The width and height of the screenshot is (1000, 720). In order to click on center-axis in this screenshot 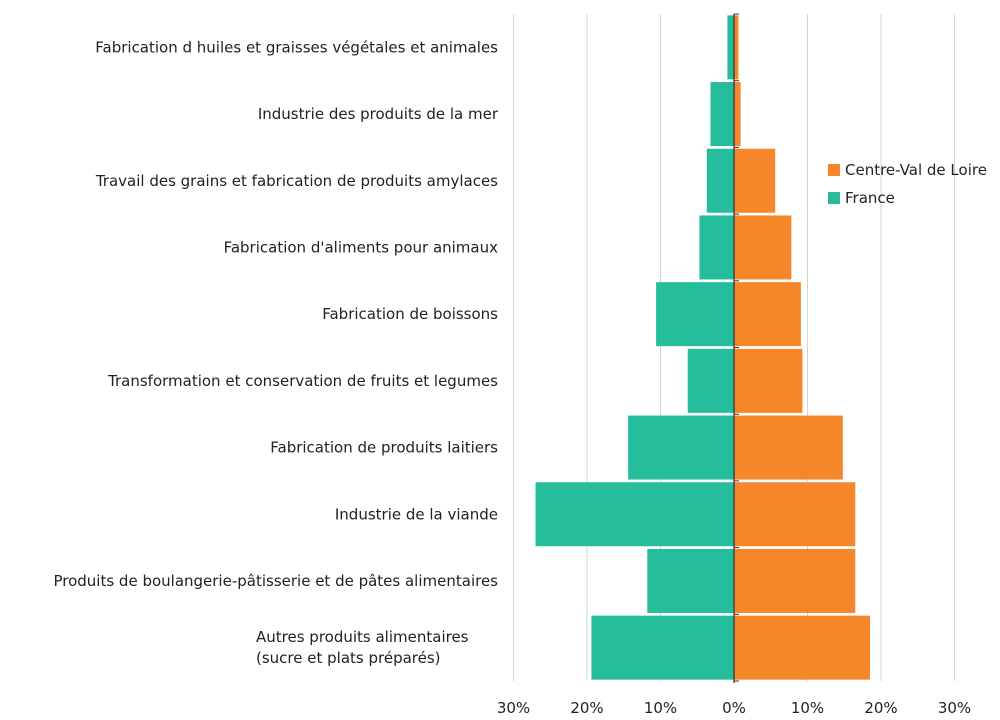, I will do `click(736, 348)`.